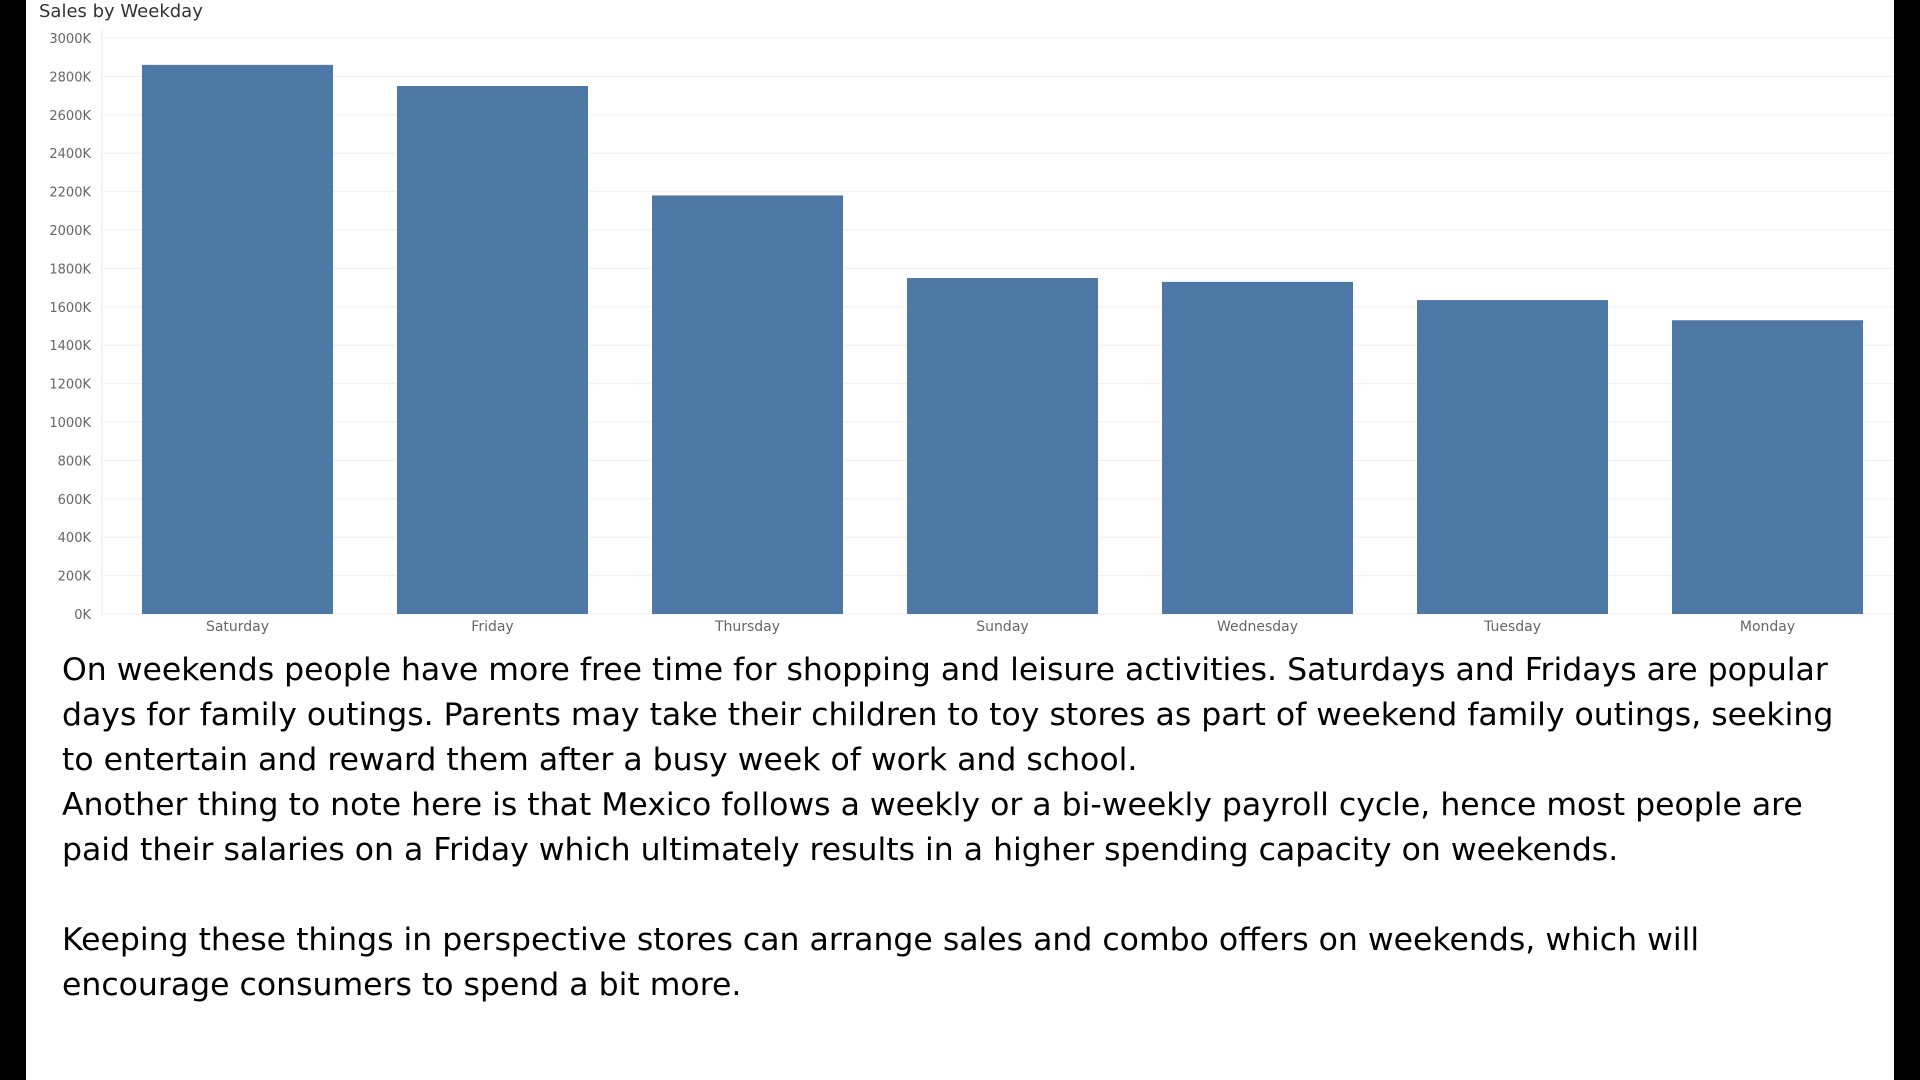 The image size is (1920, 1080). What do you see at coordinates (1257, 627) in the screenshot?
I see `x-tick-label-wednesday: Wednesday` at bounding box center [1257, 627].